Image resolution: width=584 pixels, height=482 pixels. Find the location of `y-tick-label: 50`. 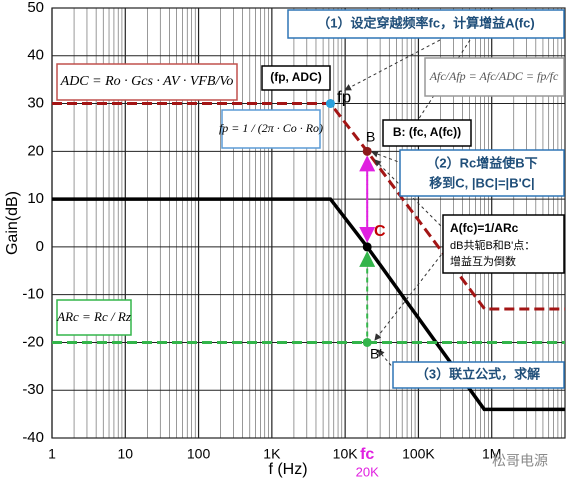

y-tick-label: 50 is located at coordinates (35, 8).